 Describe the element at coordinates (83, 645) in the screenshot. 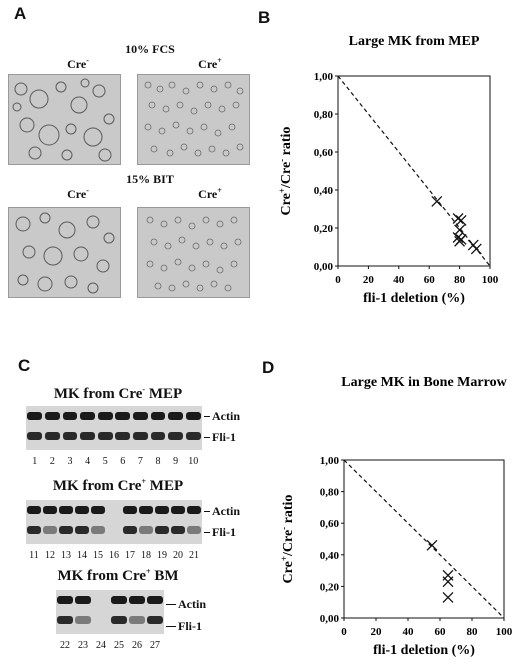

I see `lane-number: 23` at that location.